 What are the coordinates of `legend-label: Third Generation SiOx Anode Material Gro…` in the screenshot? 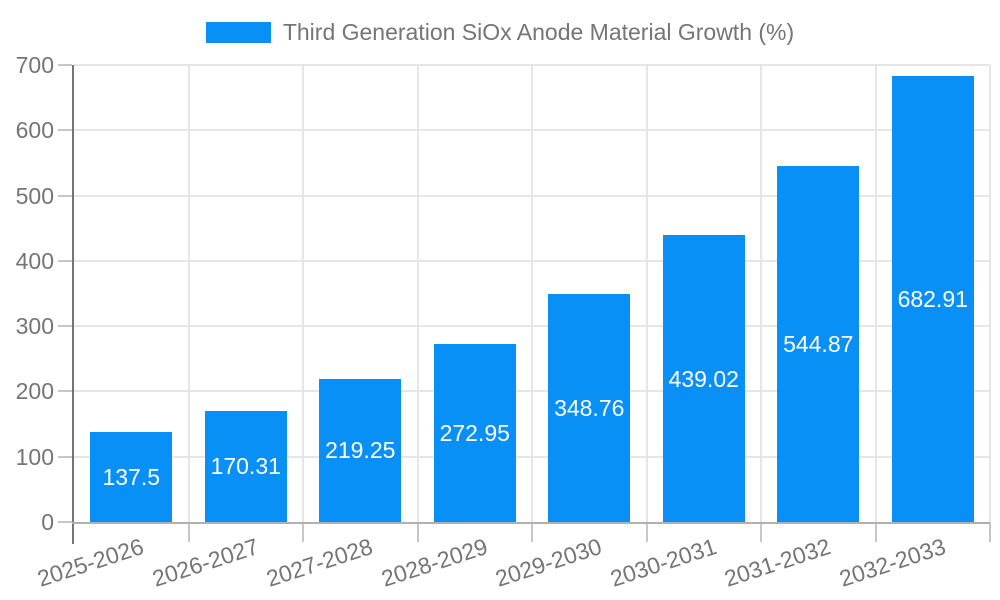 It's located at (538, 31).